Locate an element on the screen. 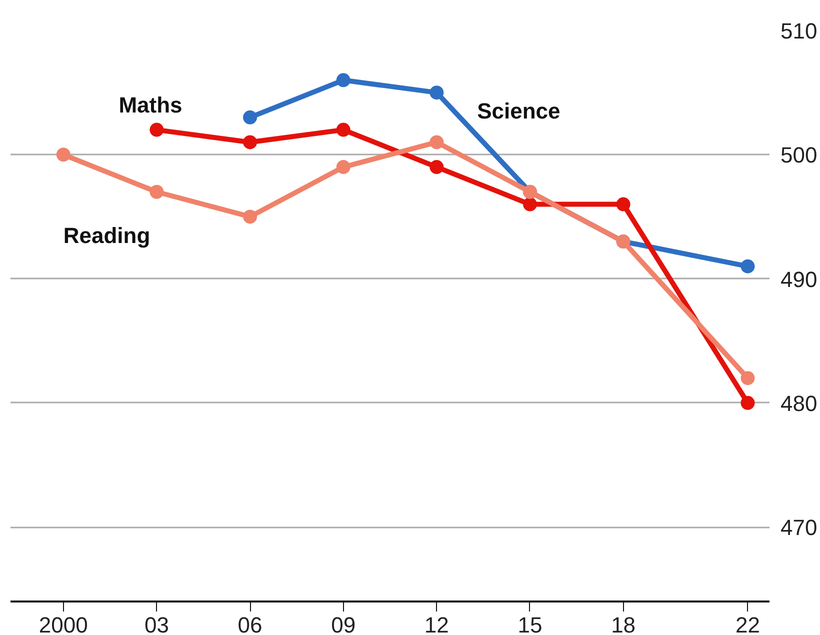 This screenshot has height=635, width=820. series-label: Maths is located at coordinates (150, 105).